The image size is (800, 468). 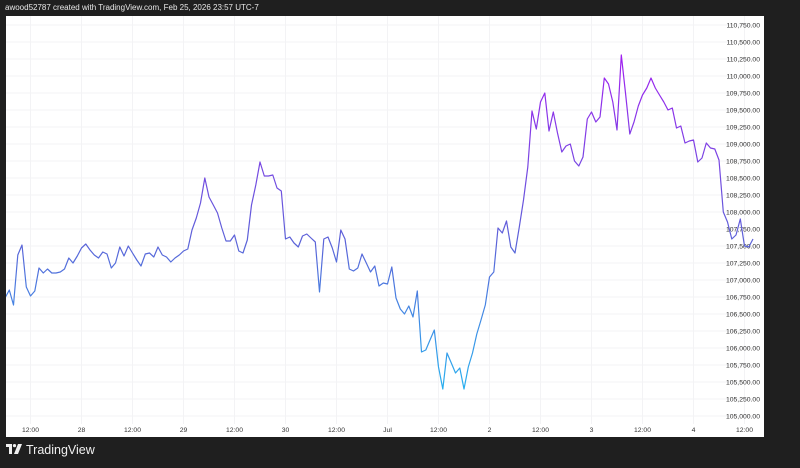 I want to click on y-tick-label: 110,750.00, so click(x=743, y=26).